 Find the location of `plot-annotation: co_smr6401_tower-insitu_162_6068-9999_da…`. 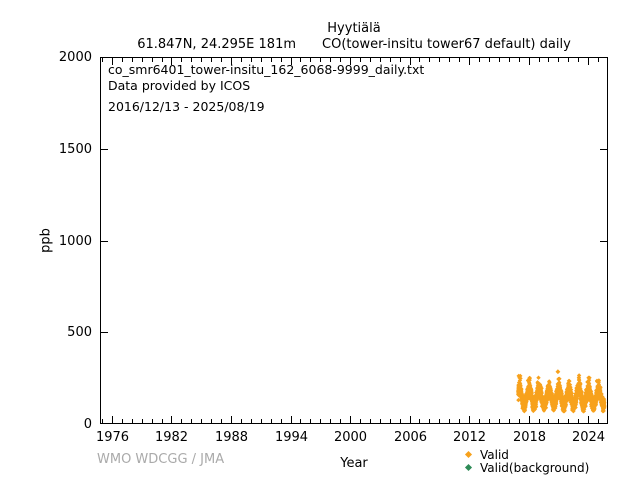

plot-annotation: co_smr6401_tower-insitu_162_6068-9999_da… is located at coordinates (266, 88).